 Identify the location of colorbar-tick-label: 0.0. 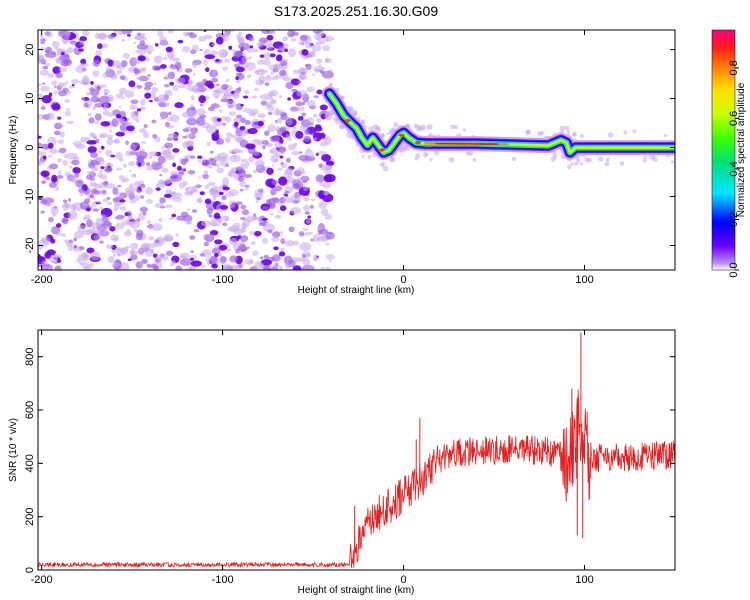
(734, 269).